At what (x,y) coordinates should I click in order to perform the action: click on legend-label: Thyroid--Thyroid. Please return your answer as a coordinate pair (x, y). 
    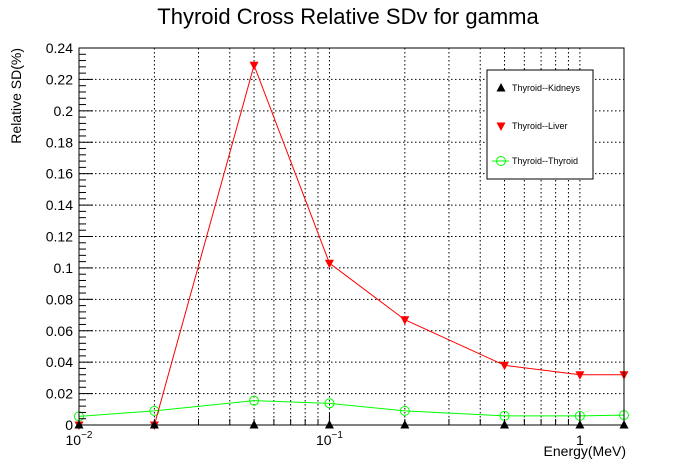
    Looking at the image, I should click on (545, 161).